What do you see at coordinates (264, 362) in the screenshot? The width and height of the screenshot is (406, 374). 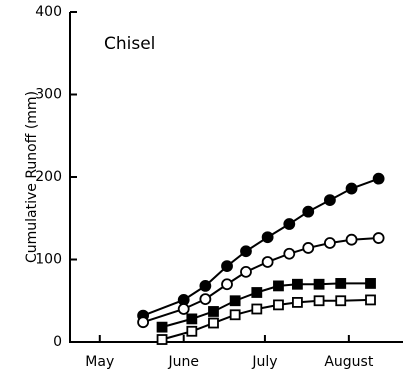 I see `x-tick-label: July` at bounding box center [264, 362].